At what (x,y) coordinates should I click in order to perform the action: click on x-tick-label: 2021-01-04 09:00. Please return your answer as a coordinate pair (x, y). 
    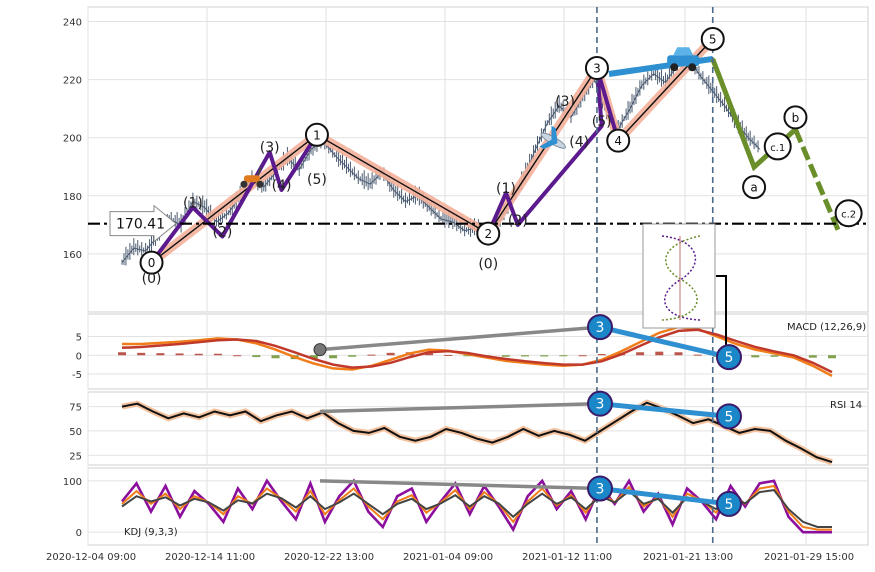
    Looking at the image, I should click on (448, 557).